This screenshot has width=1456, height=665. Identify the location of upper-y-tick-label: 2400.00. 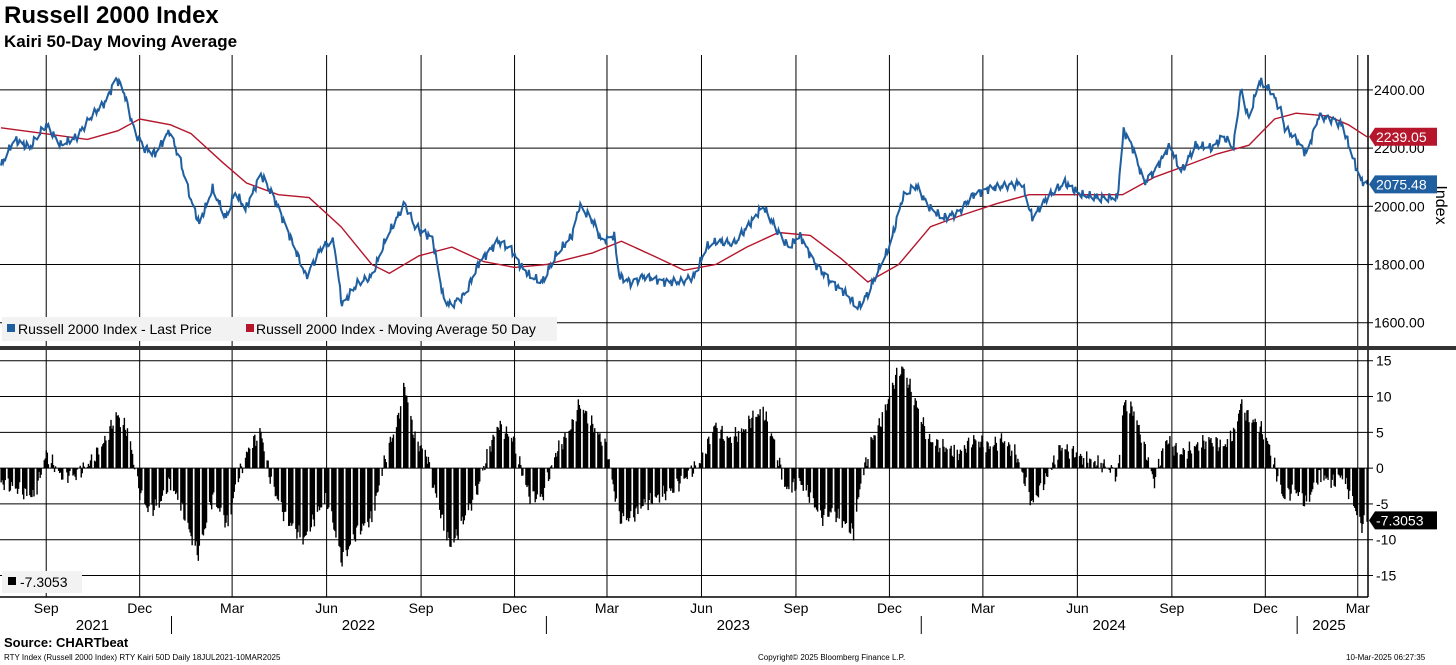
(1399, 90).